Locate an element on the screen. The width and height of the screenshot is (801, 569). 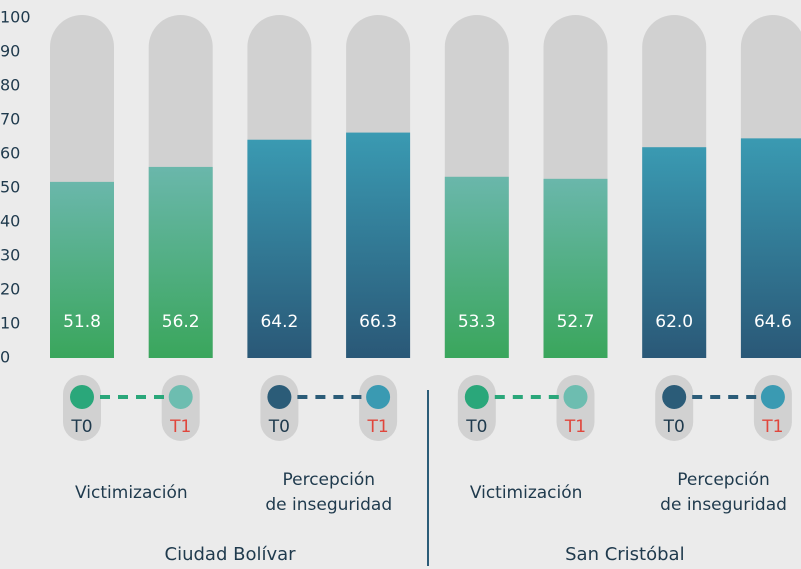
group-label: San Cristóbal is located at coordinates (624, 554).